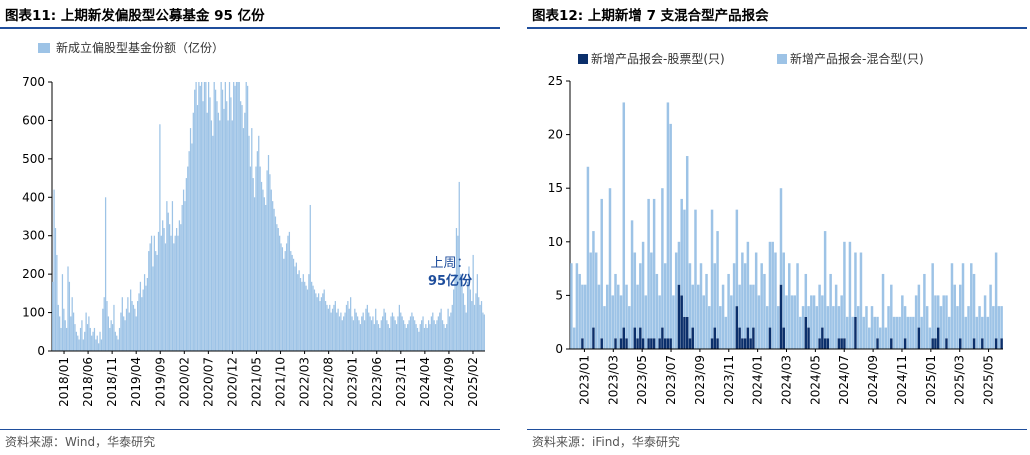  Describe the element at coordinates (642, 380) in the screenshot. I see `right-xtick-label: 2023/05` at that location.